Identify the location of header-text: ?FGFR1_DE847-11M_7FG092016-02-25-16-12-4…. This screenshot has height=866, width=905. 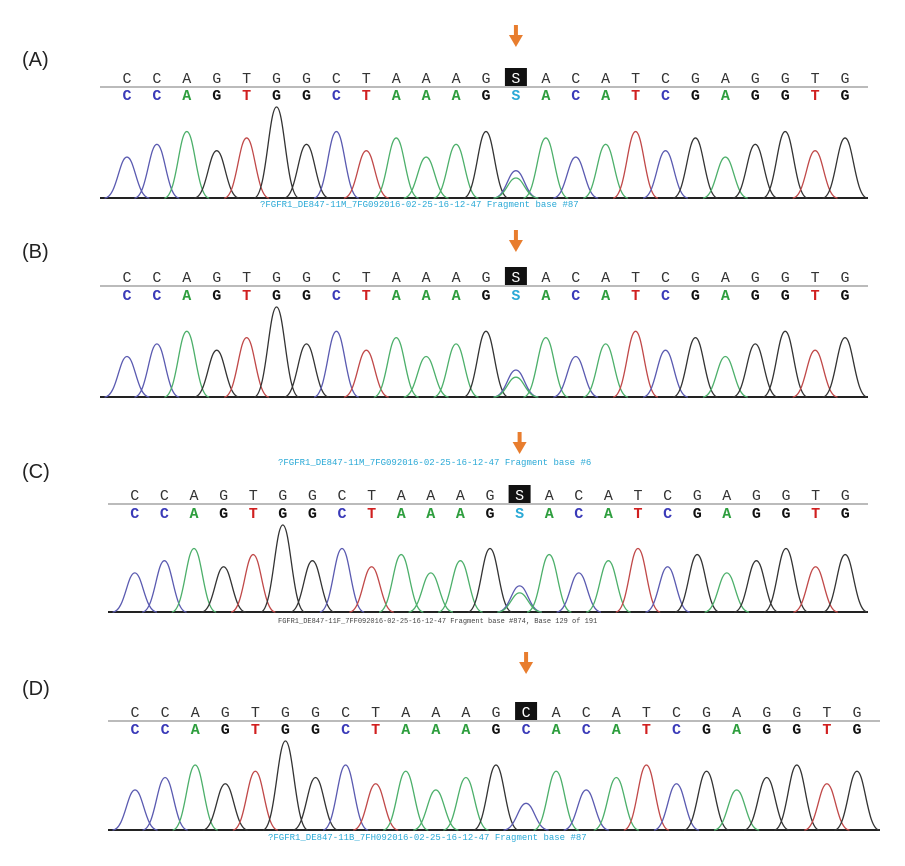
(434, 463).